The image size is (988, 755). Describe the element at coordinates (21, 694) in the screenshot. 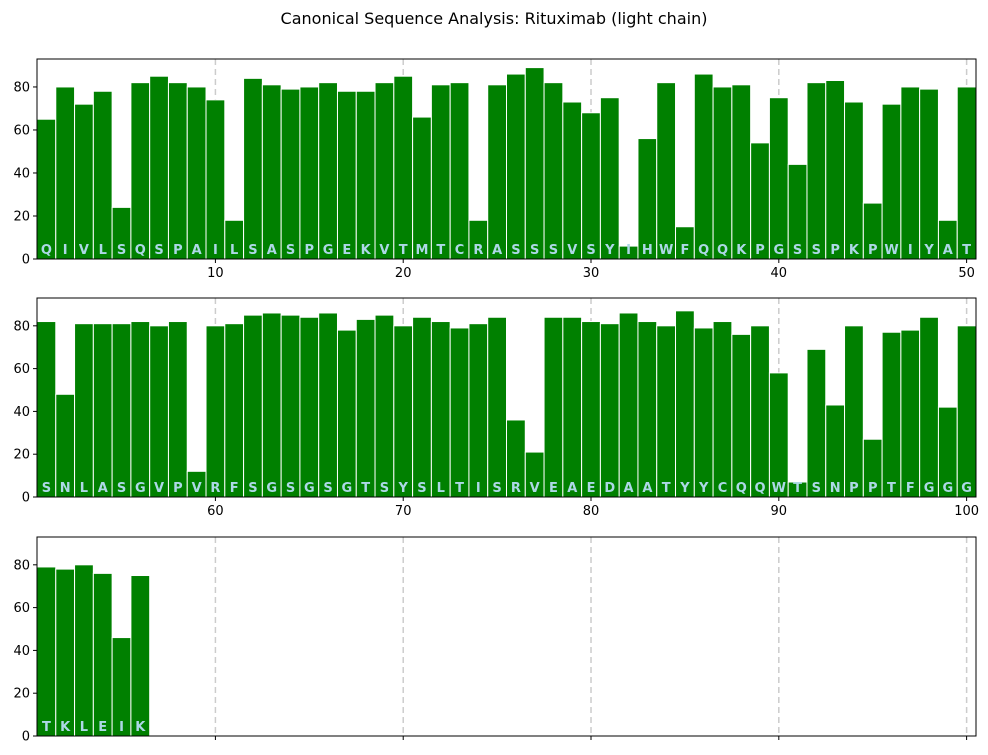

I see `y-tick-label: 20` at that location.